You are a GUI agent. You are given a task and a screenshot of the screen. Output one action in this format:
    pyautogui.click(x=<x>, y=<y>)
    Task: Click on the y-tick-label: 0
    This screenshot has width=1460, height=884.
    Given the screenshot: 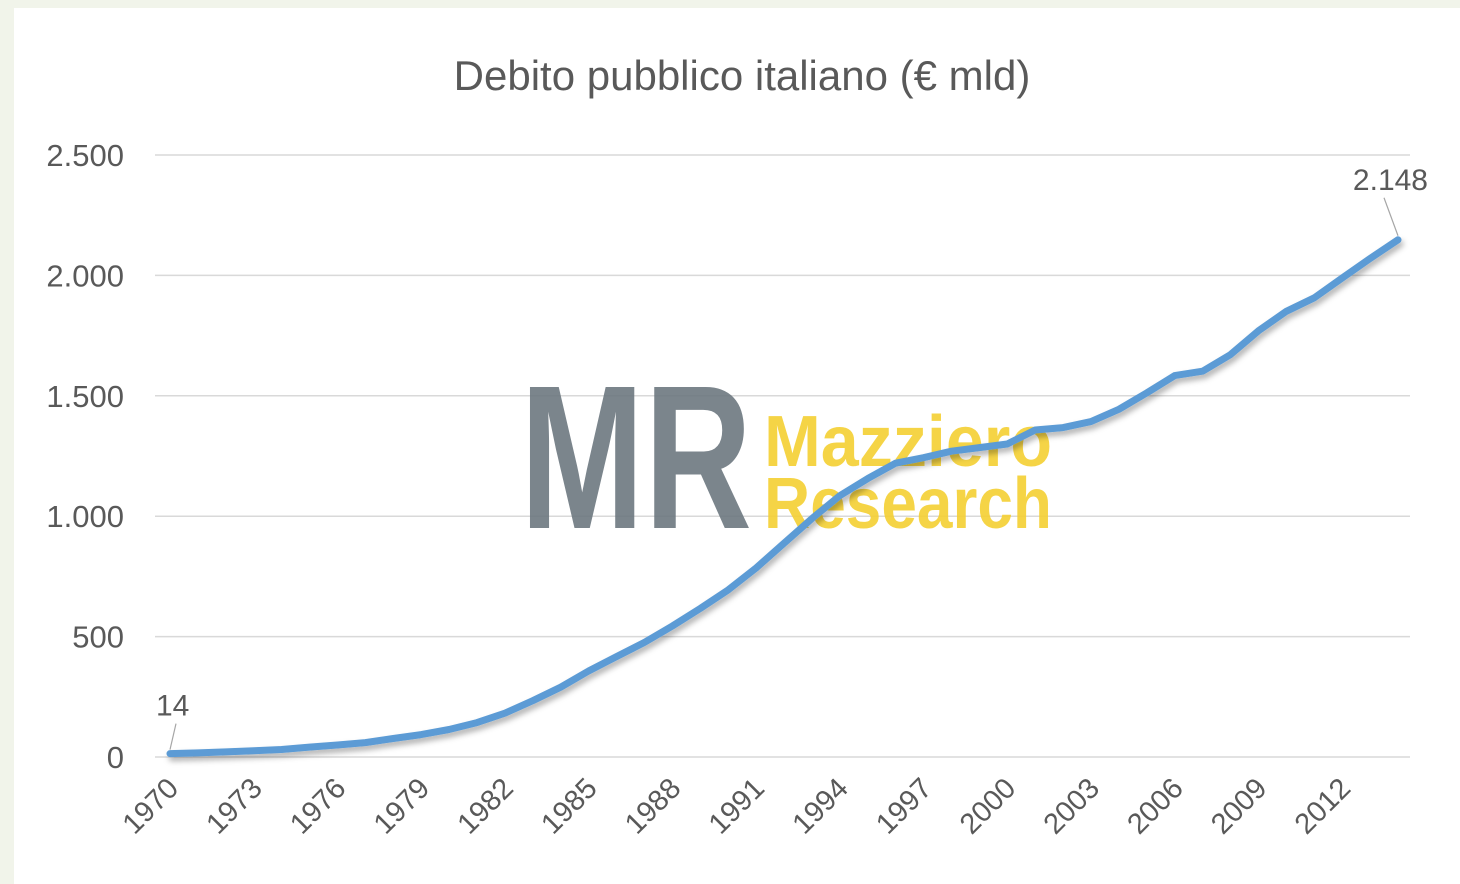 What is the action you would take?
    pyautogui.click(x=115, y=757)
    